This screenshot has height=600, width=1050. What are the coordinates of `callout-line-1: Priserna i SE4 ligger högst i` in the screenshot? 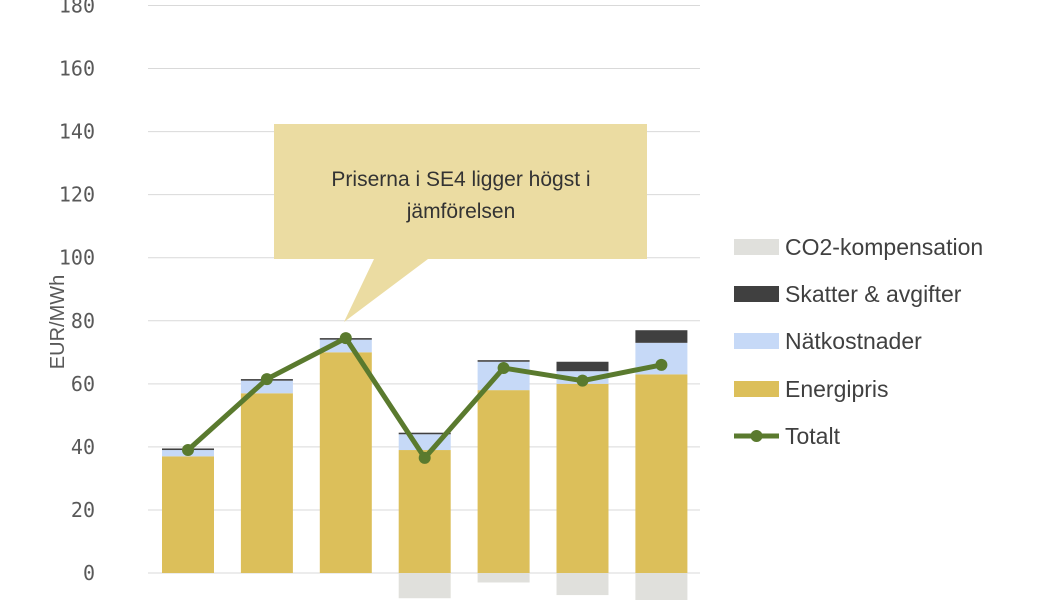 It's located at (460, 179).